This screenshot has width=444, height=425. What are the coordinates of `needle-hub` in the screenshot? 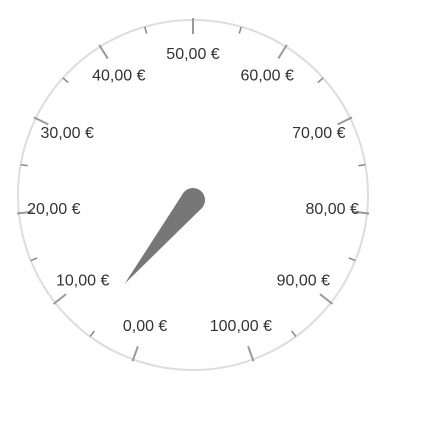 It's located at (193, 200).